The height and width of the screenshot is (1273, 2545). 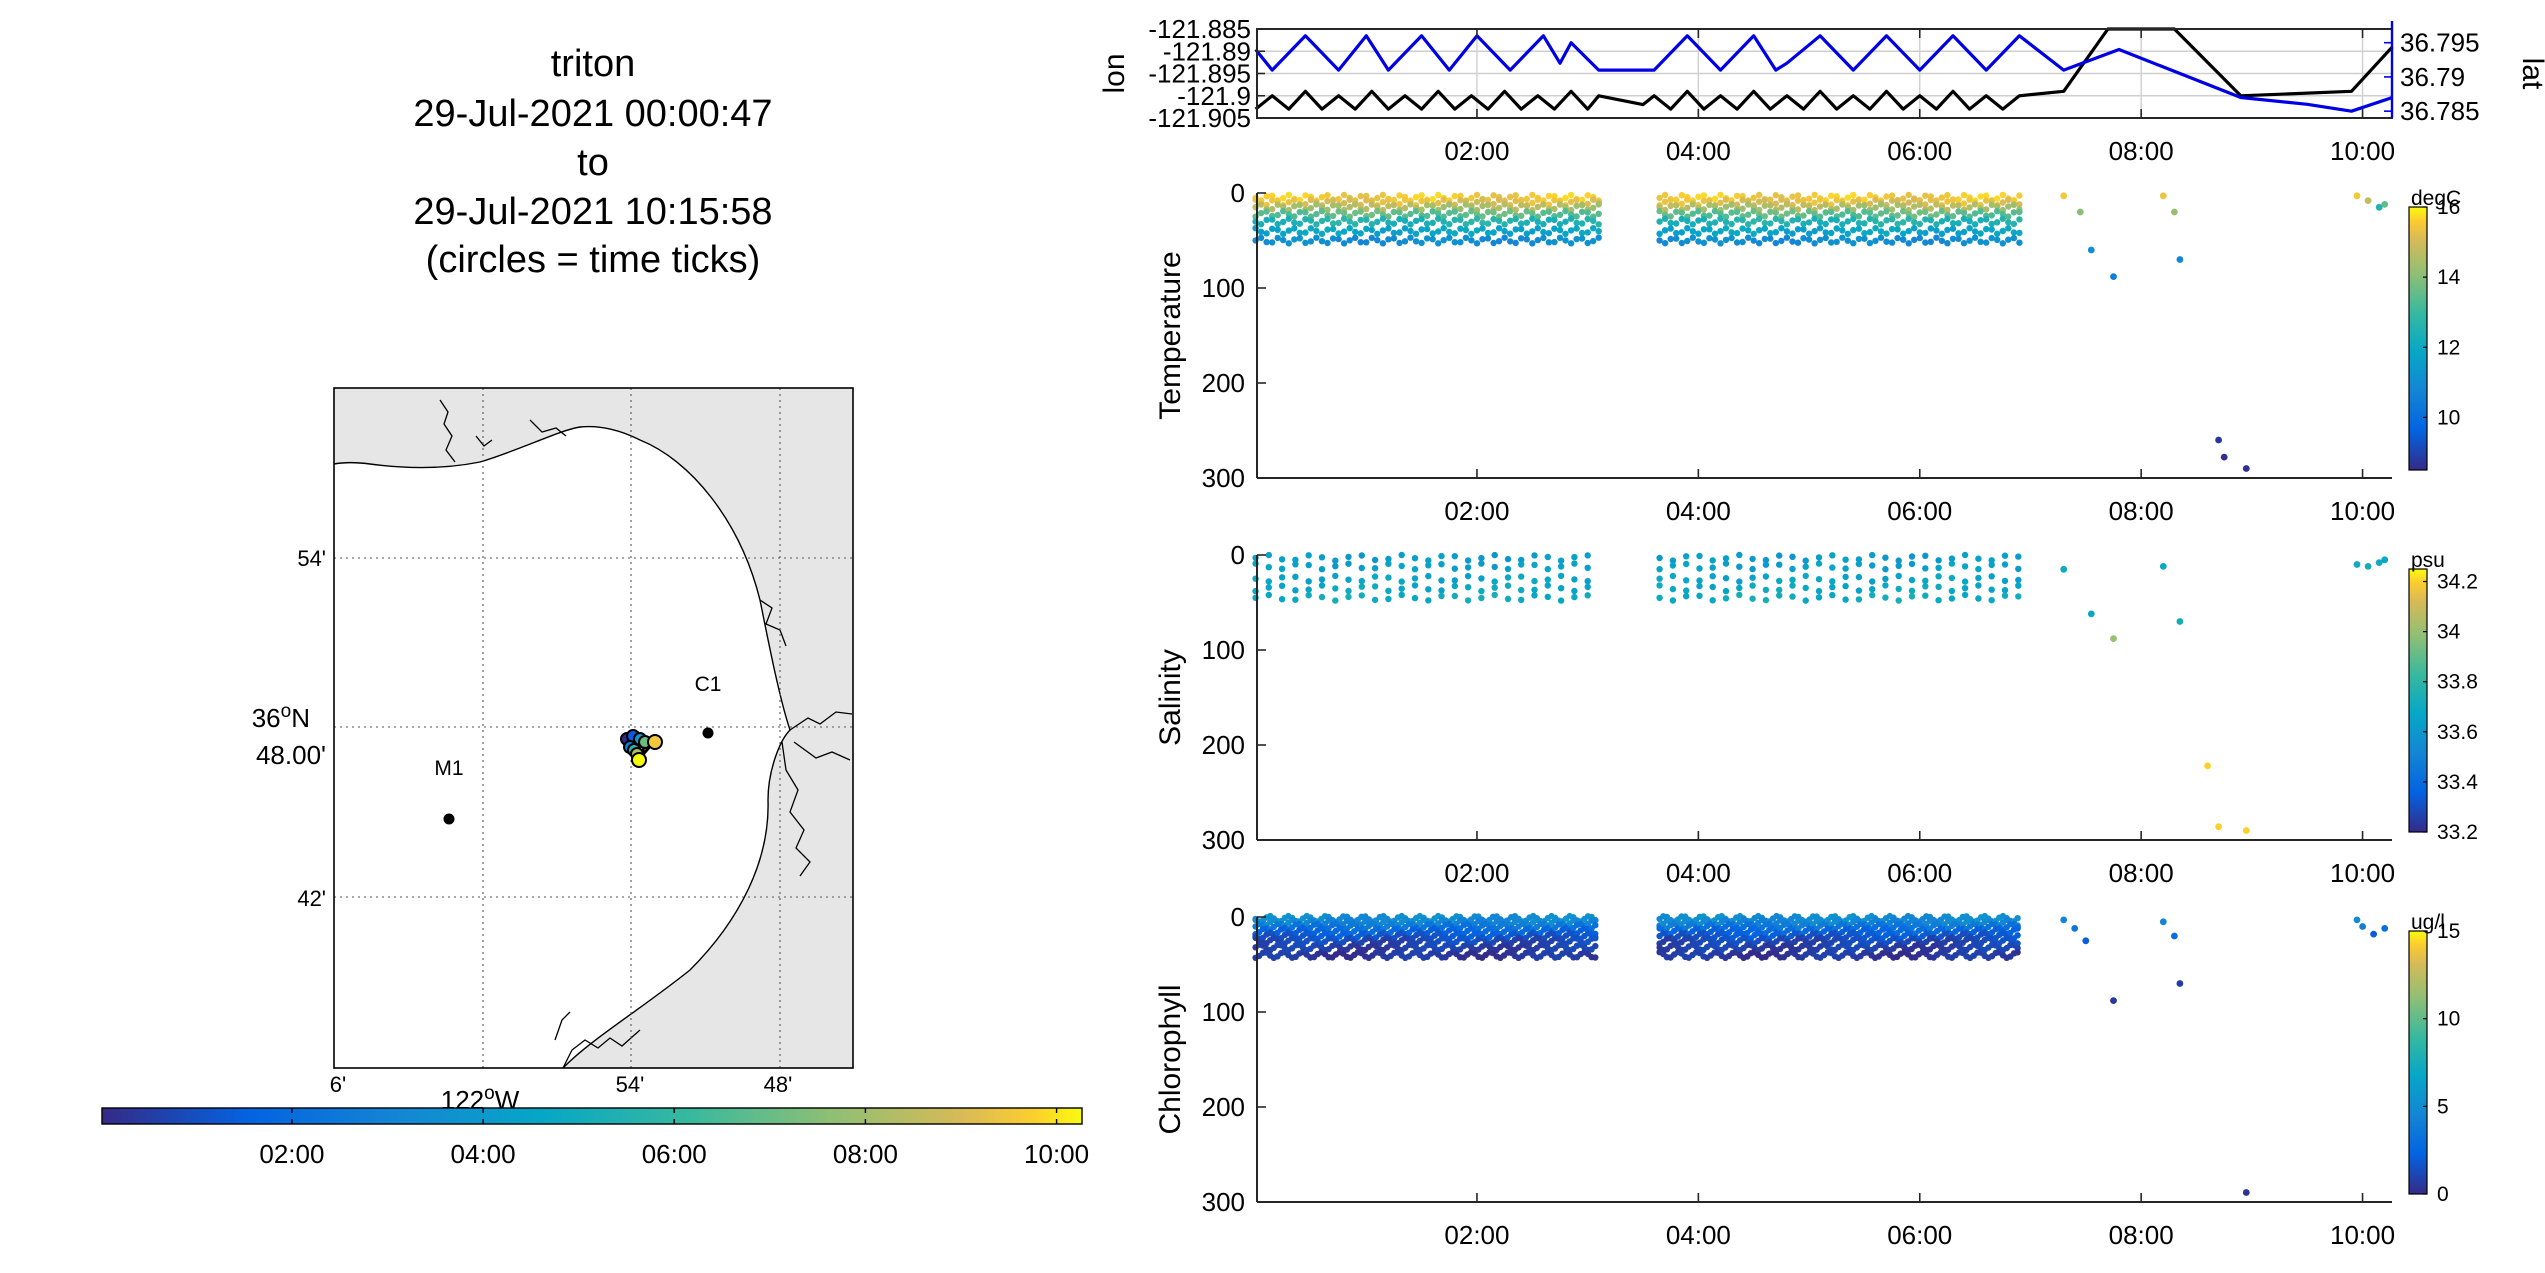 I want to click on map-lon-tick-48: 48', so click(x=778, y=1084).